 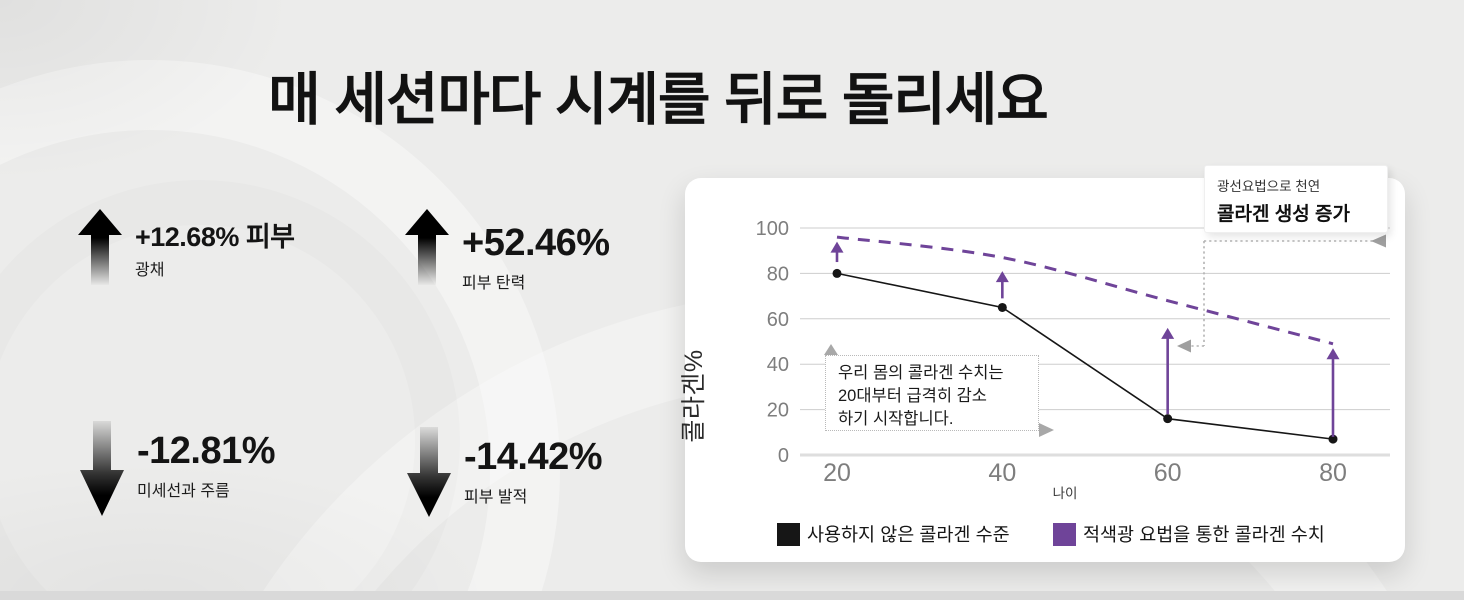 I want to click on stat-label: 피부 탄력, so click(x=494, y=283).